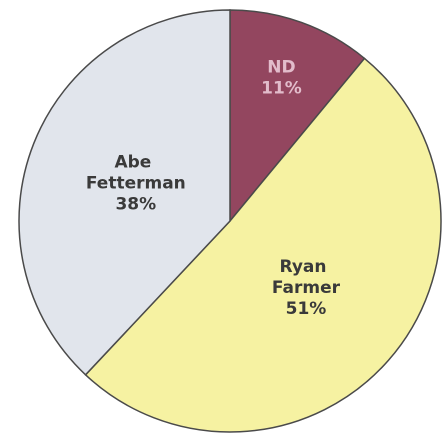  Describe the element at coordinates (306, 277) in the screenshot. I see `slice-label: Ryan Farmer` at that location.